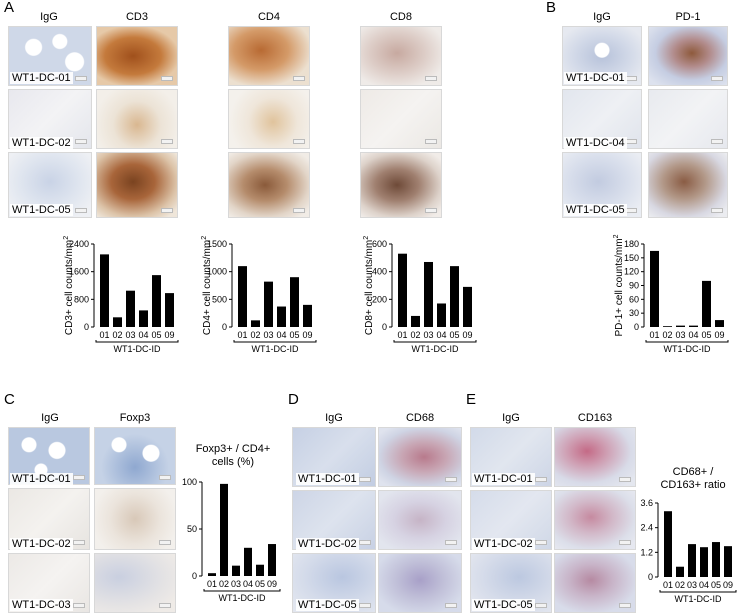 Image resolution: width=742 pixels, height=616 pixels. Describe the element at coordinates (379, 272) in the screenshot. I see `y-tick-label: 400` at that location.